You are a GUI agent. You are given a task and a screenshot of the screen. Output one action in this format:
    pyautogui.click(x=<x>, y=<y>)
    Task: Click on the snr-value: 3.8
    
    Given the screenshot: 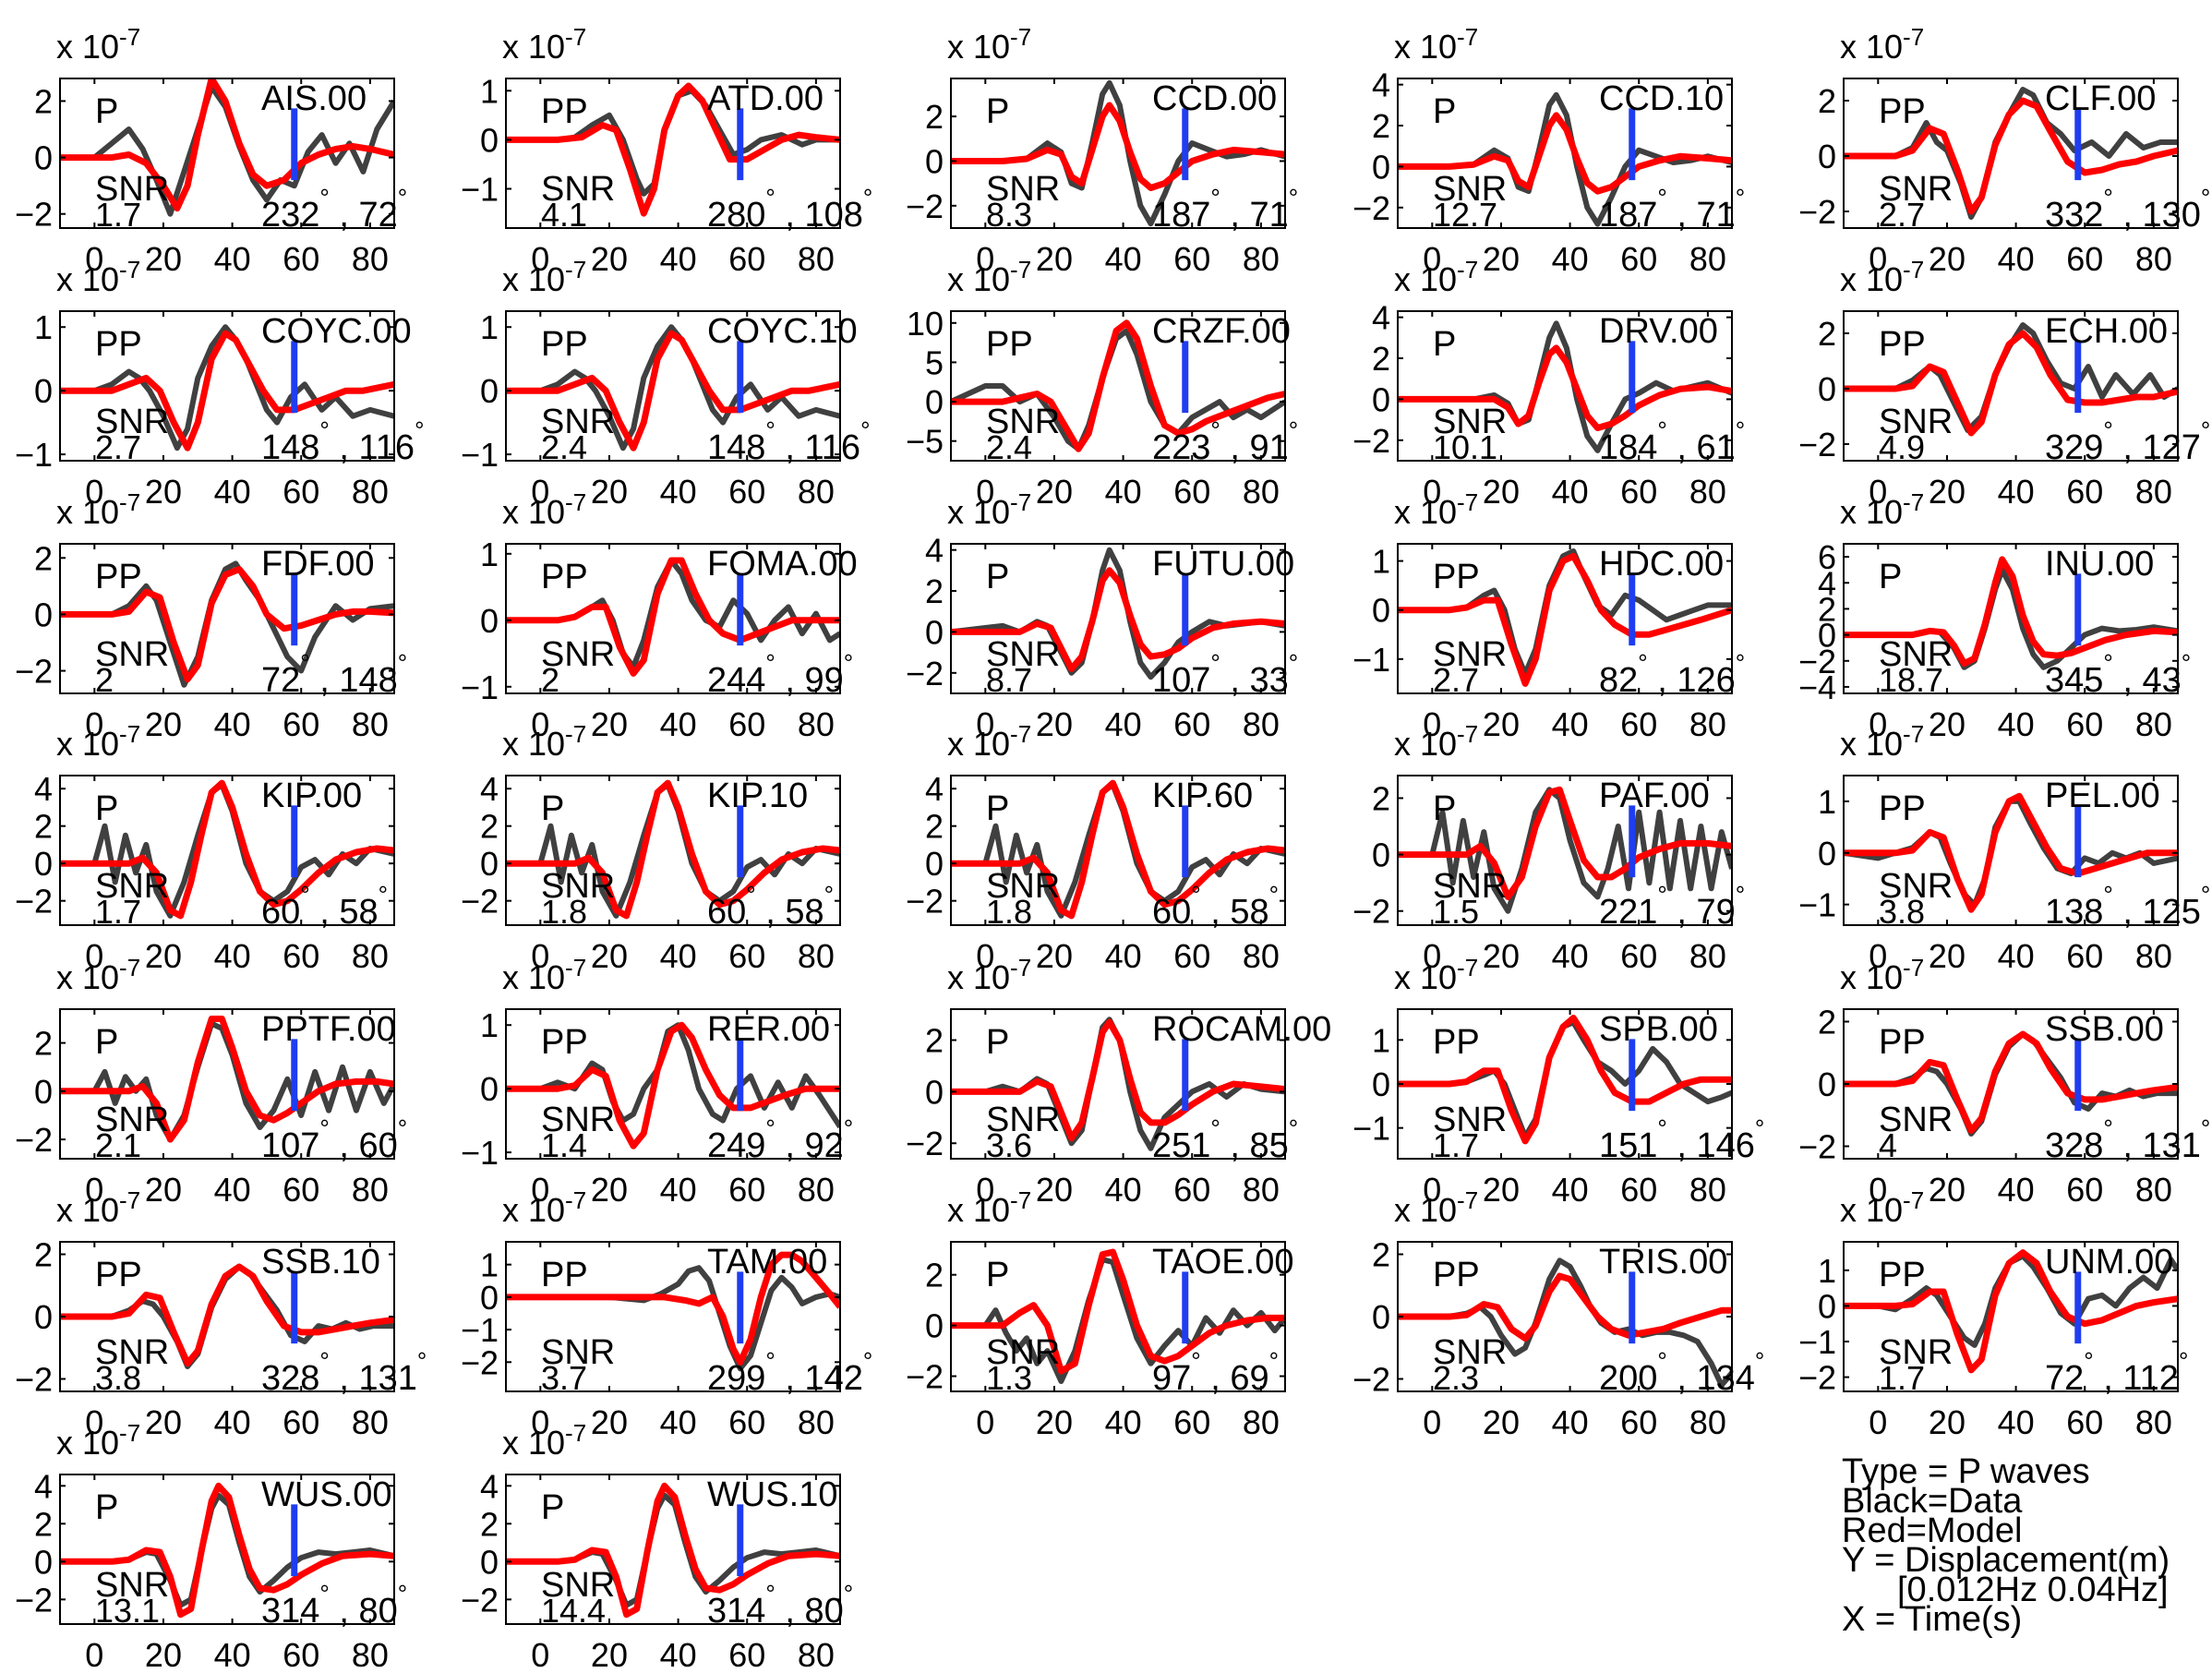 What is the action you would take?
    pyautogui.click(x=118, y=1378)
    